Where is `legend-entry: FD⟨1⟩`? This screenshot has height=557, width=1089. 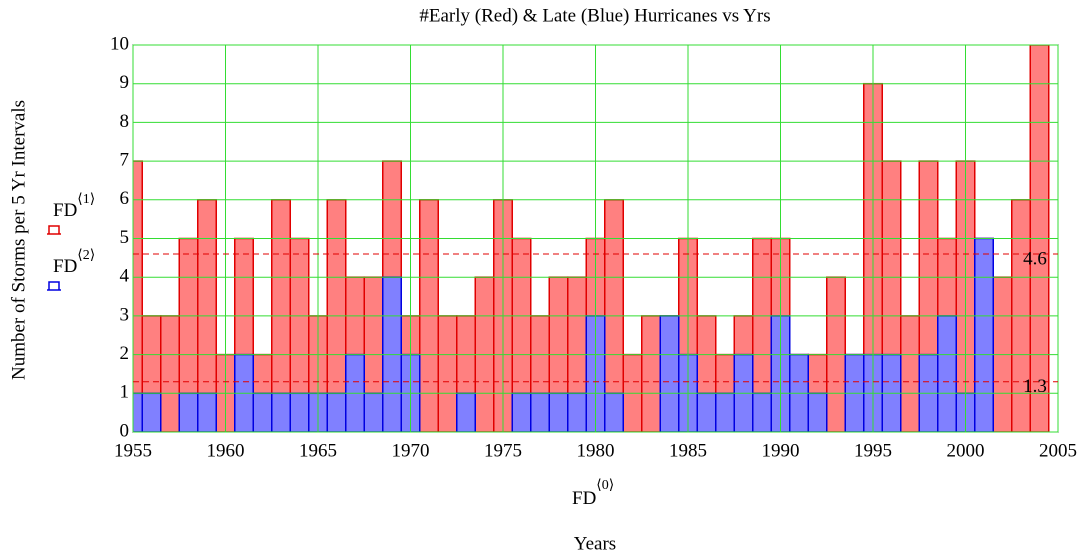 legend-entry: FD⟨1⟩ is located at coordinates (74, 206).